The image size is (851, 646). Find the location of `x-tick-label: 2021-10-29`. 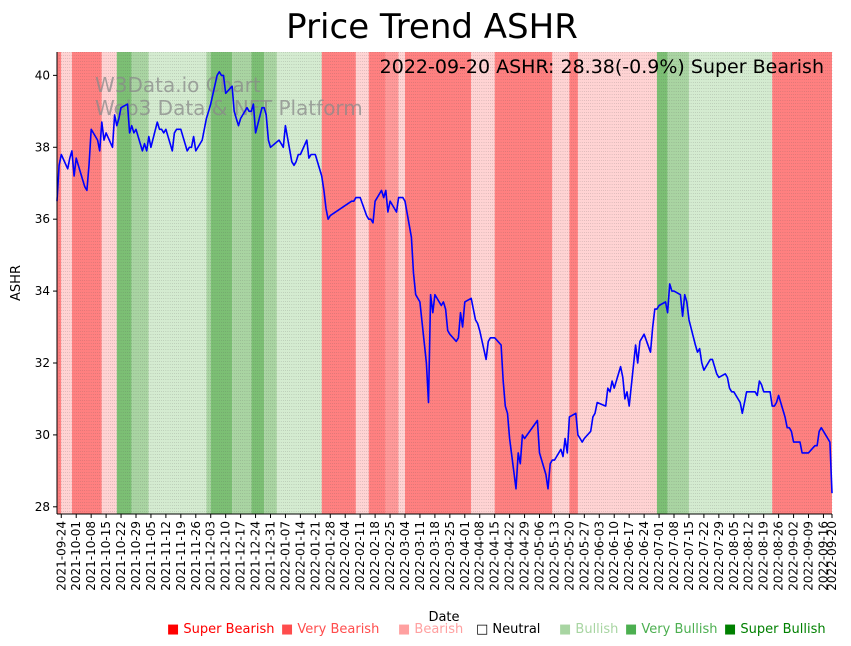

x-tick-label: 2021-10-29 is located at coordinates (136, 556).